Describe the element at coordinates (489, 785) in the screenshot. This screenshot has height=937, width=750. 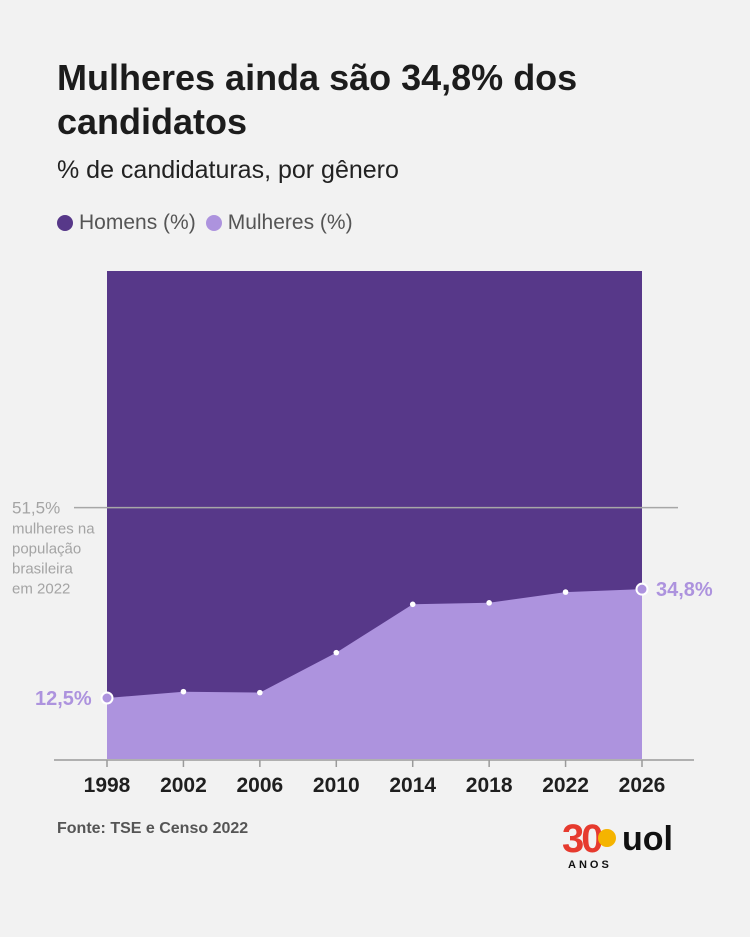
I see `x-tick-label: 2018` at that location.